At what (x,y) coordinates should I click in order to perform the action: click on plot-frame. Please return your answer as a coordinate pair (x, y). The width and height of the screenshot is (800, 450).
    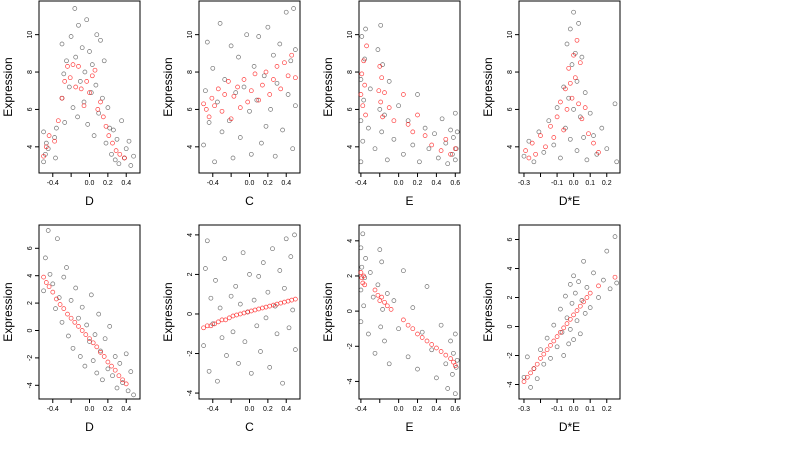
    Looking at the image, I should click on (409, 312).